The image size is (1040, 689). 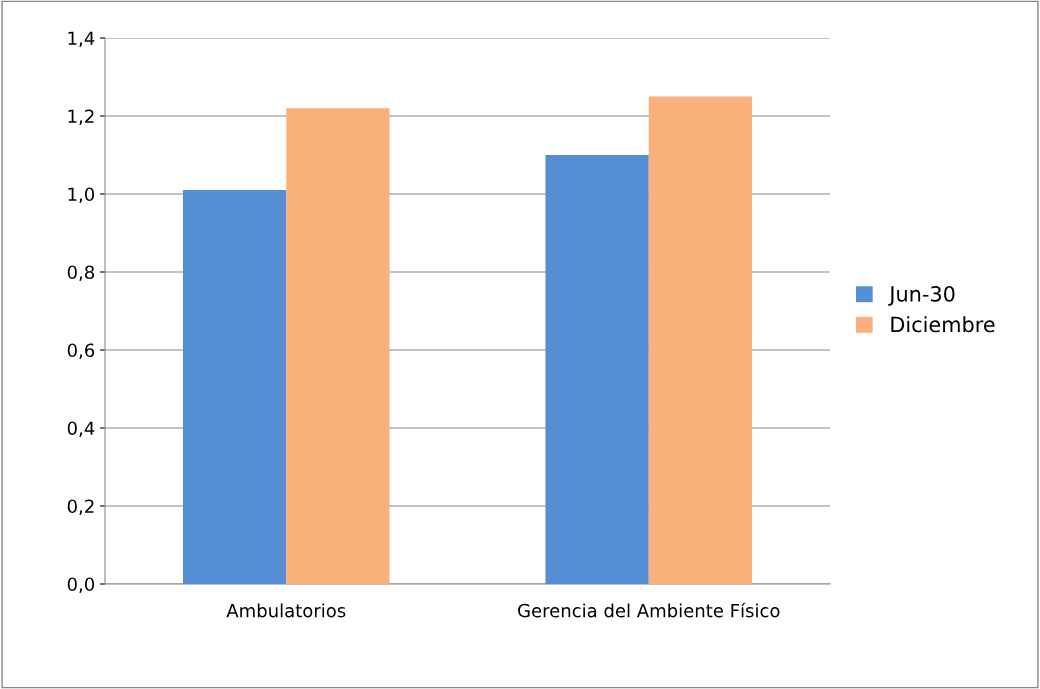 I want to click on y-tick-label: 0,6, so click(x=81, y=351).